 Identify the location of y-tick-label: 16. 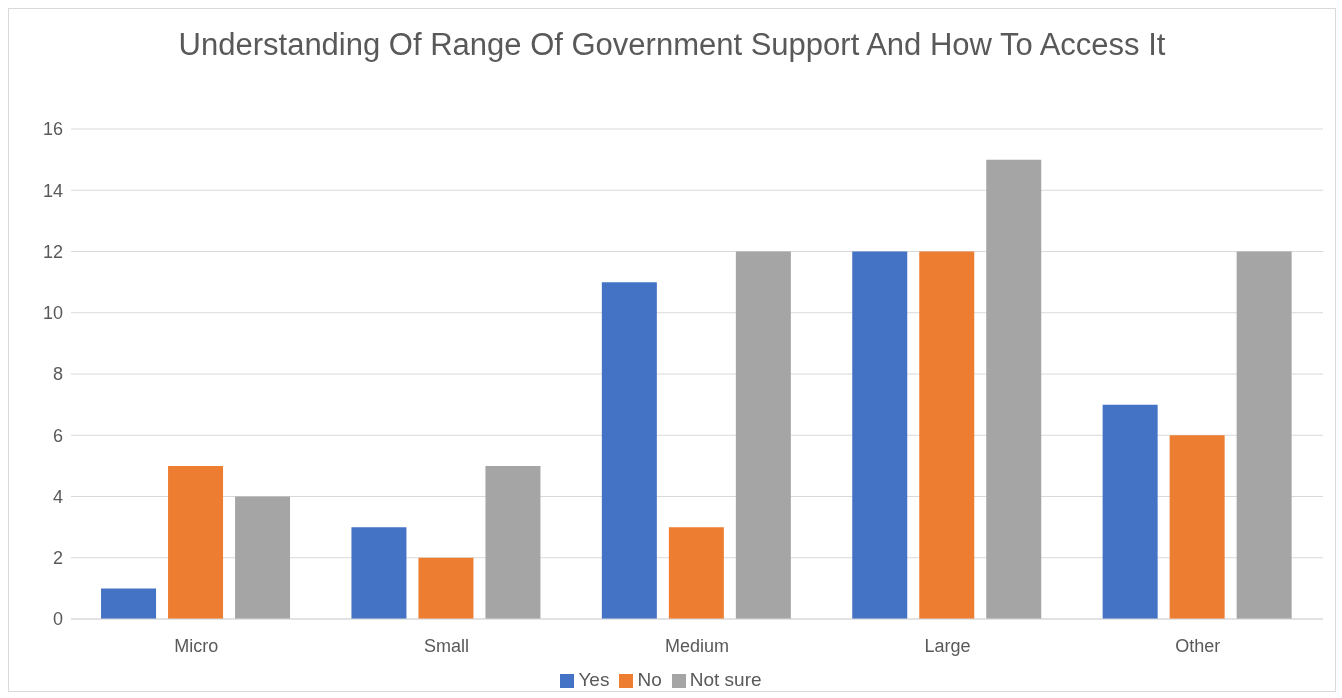
(52, 129).